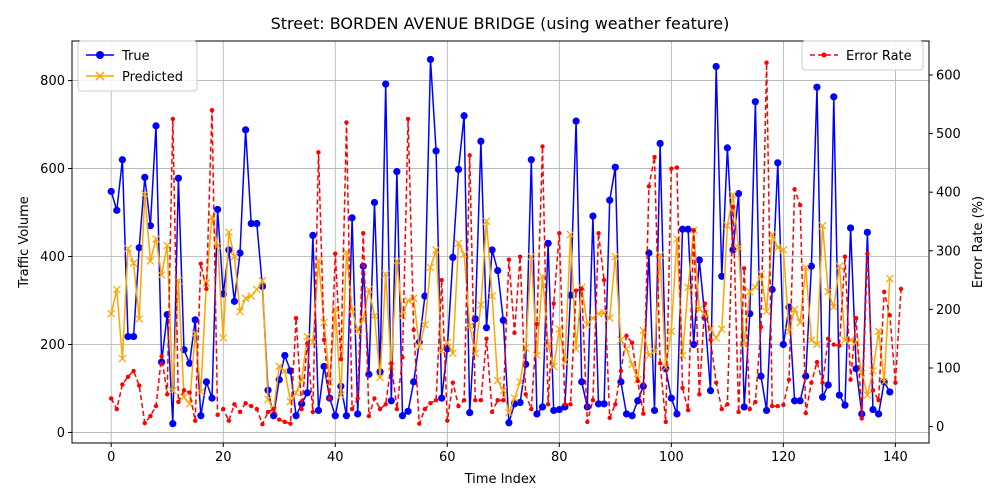 The height and width of the screenshot is (500, 1000). I want to click on legend-error-label: Error Rate, so click(879, 56).